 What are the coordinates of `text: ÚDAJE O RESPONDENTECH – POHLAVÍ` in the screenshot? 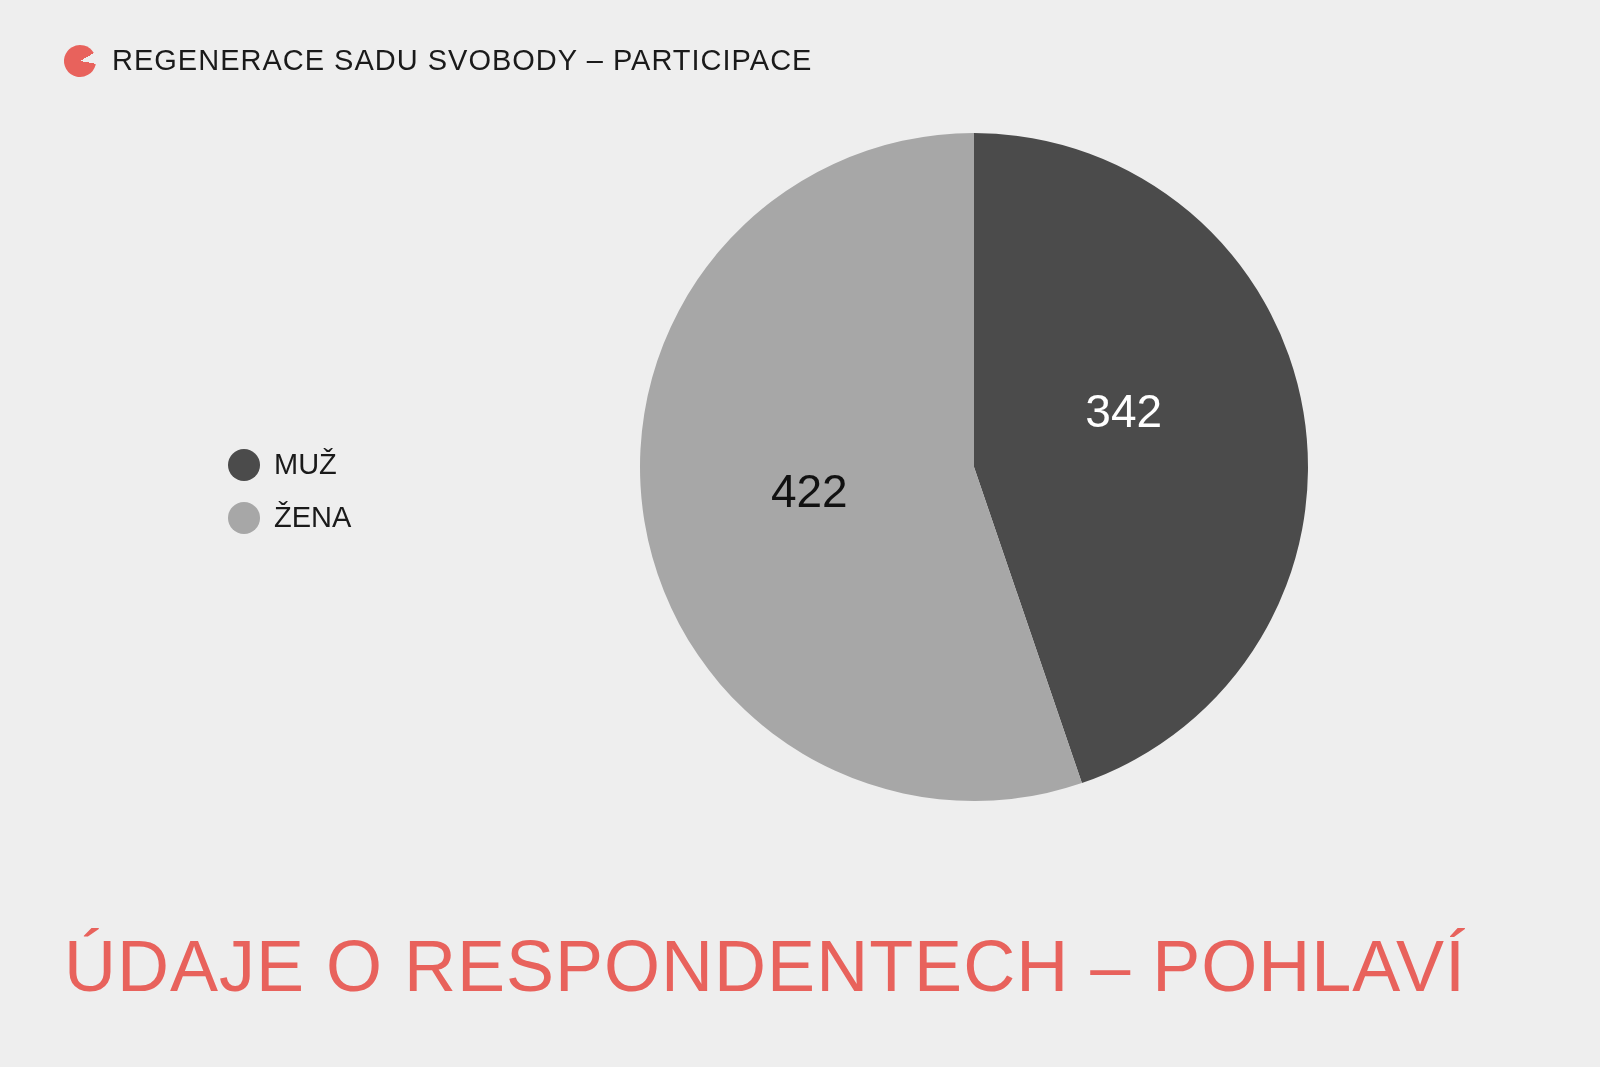 It's located at (765, 966).